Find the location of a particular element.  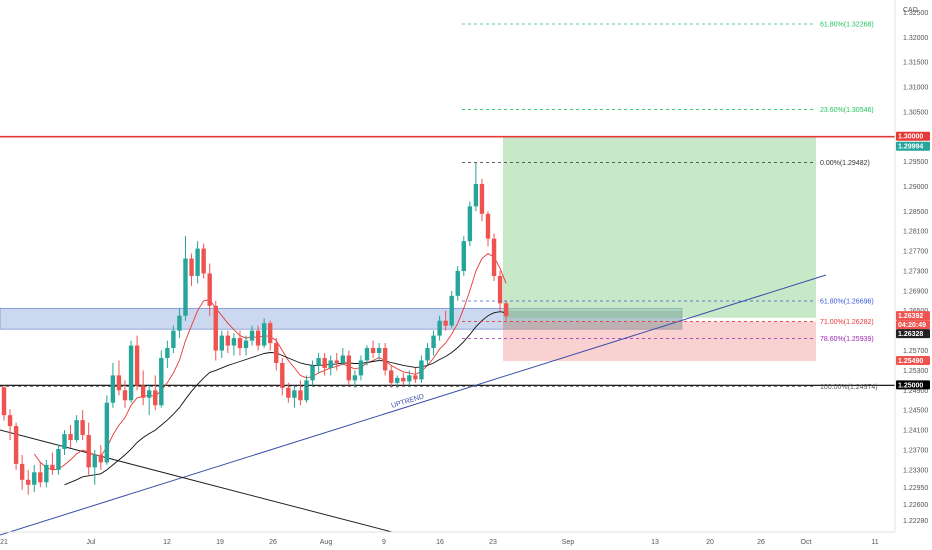

y-tick-label: 1.30500 is located at coordinates (915, 112).